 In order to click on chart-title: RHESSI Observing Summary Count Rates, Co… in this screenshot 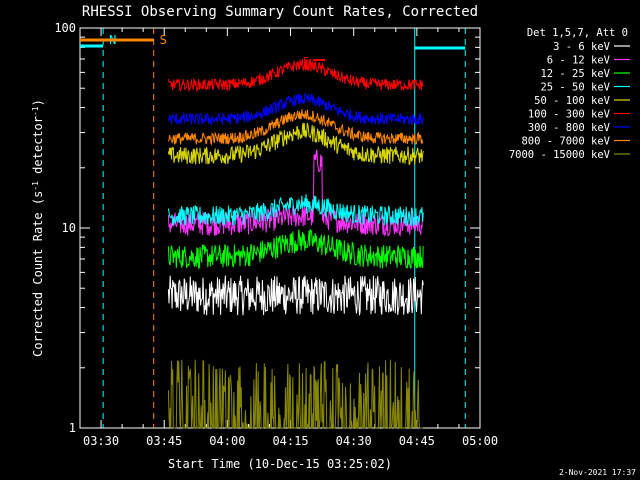, I will do `click(280, 12)`.